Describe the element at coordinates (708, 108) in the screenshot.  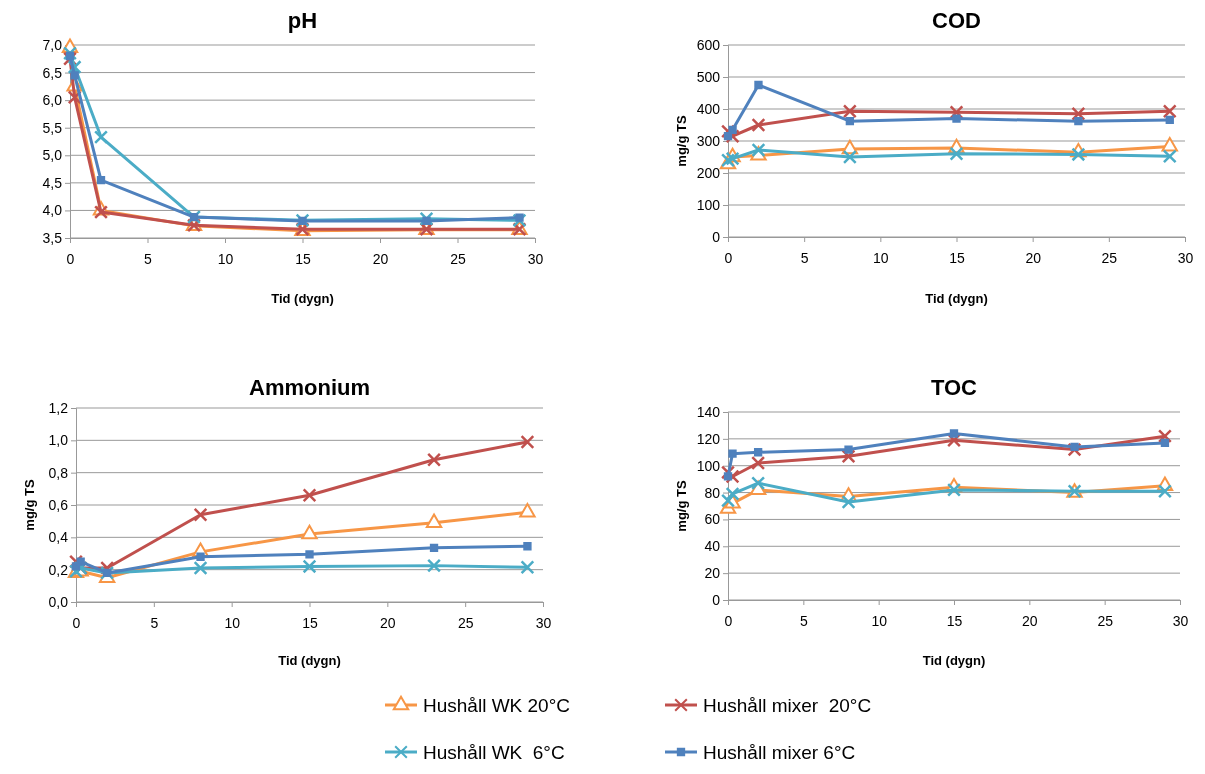
I see `y-tick-label: 400` at that location.